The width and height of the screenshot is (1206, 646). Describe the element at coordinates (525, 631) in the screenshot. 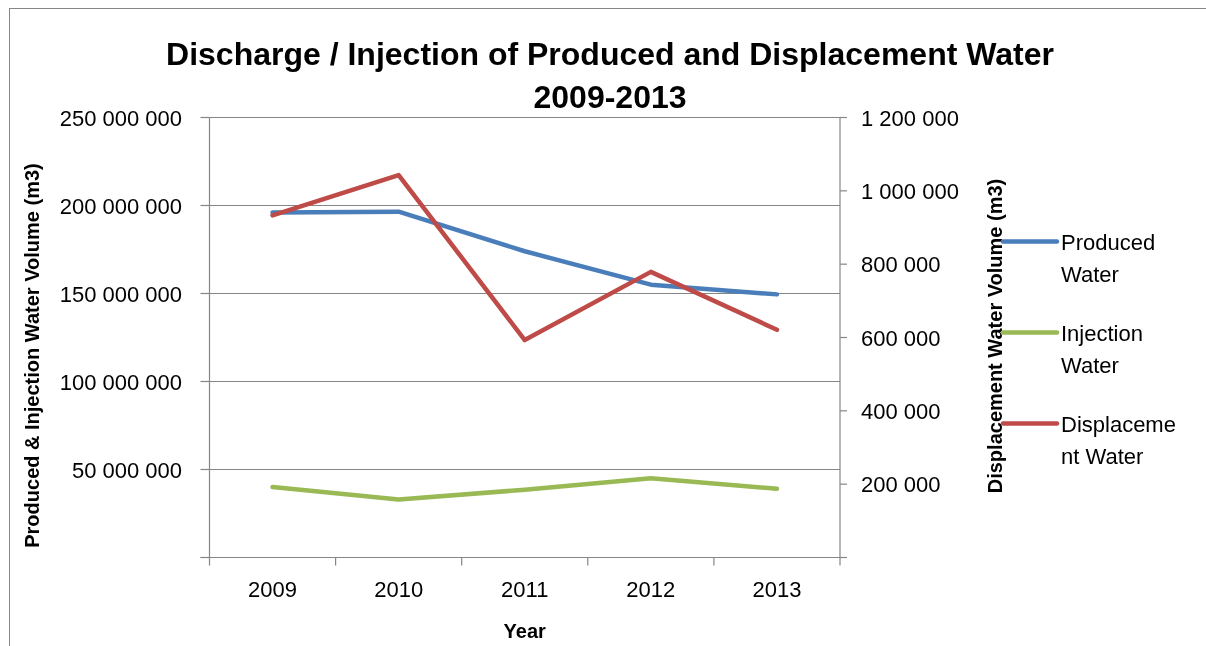

I see `x-axis-title: Year` at that location.